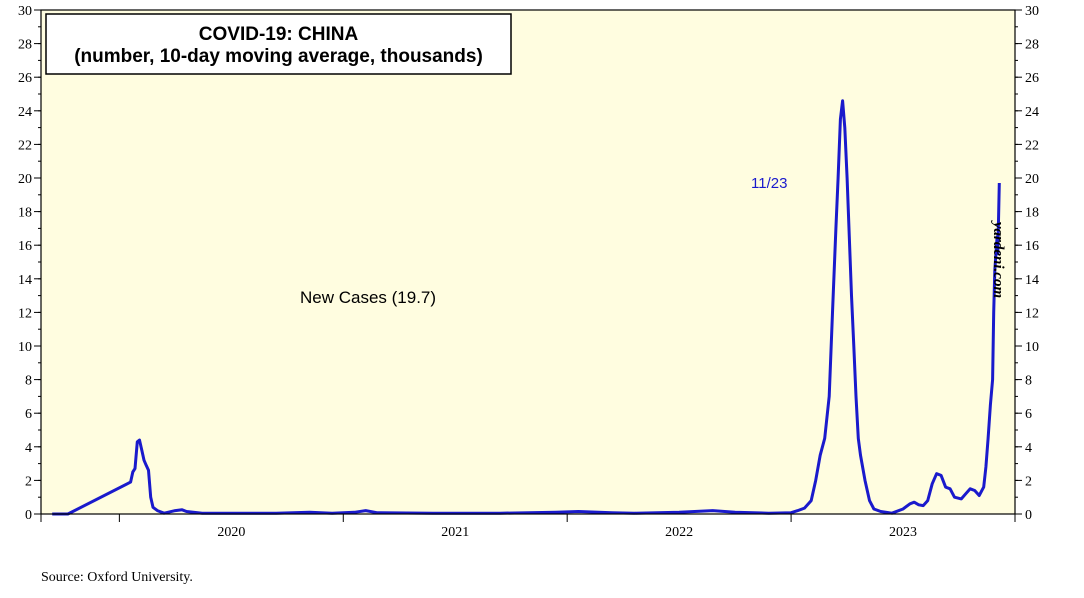 Image resolution: width=1084 pixels, height=598 pixels. What do you see at coordinates (1032, 145) in the screenshot?
I see `y-tick-label-right: 22` at bounding box center [1032, 145].